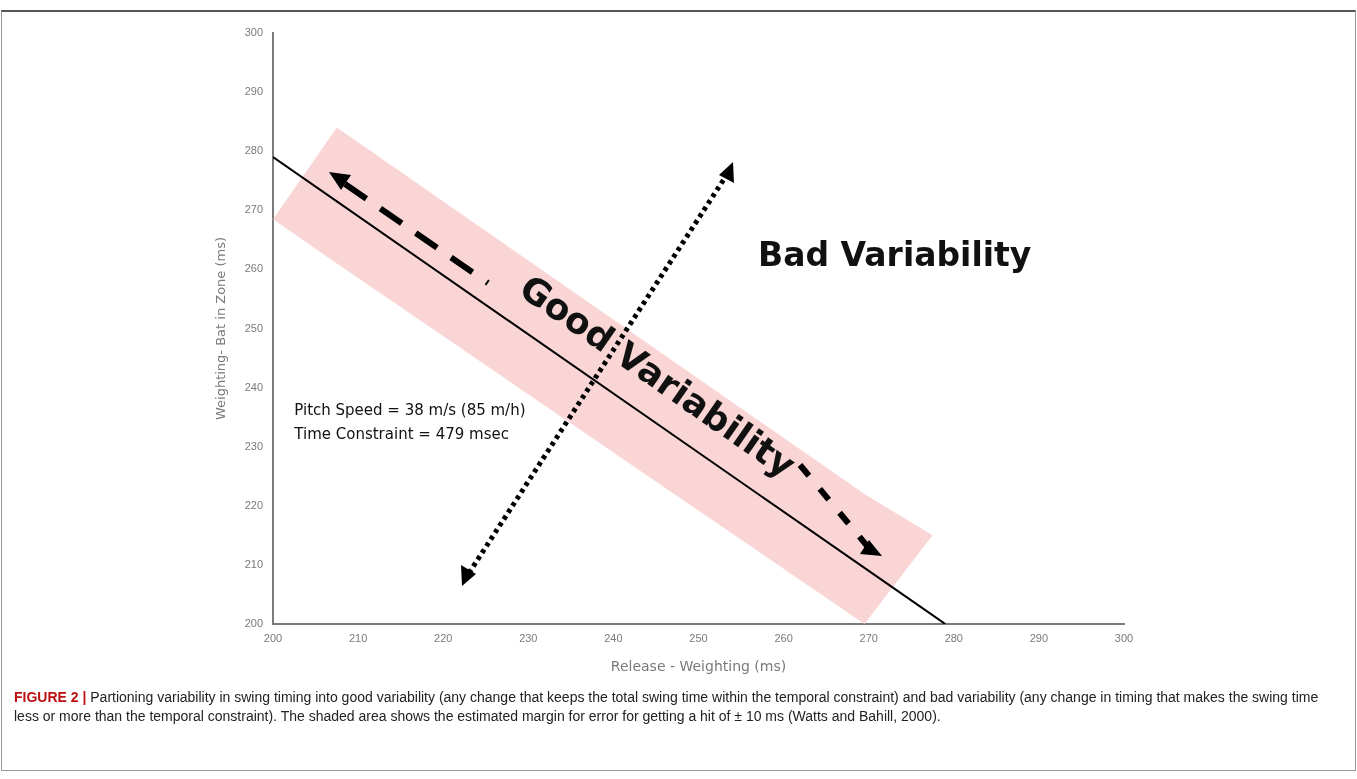 Image resolution: width=1357 pixels, height=779 pixels. I want to click on x-tick-label: 270, so click(868, 637).